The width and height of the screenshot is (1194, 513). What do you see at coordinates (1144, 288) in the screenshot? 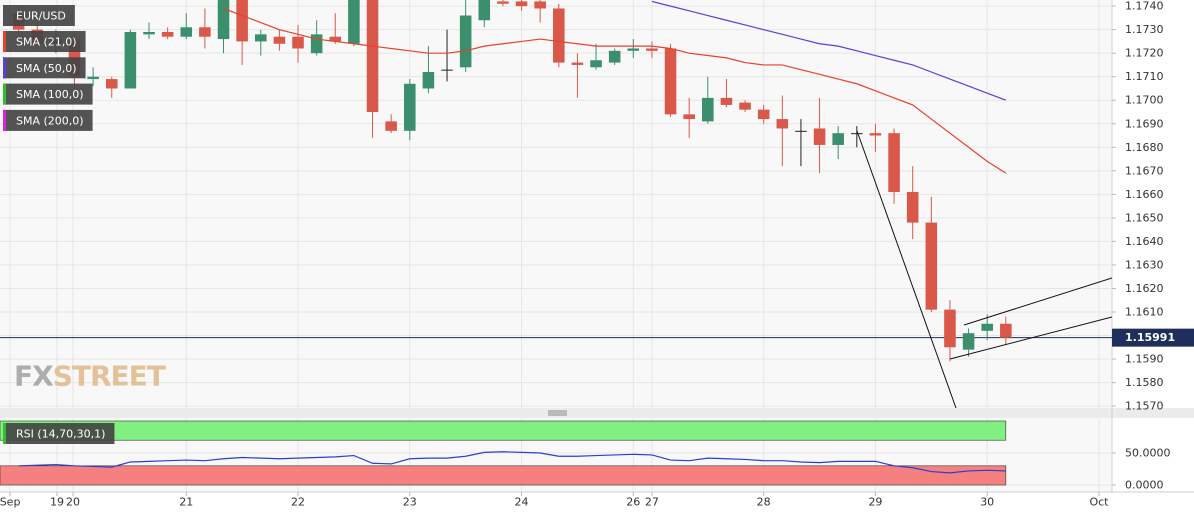
I see `y-tick-label: 1.1620` at bounding box center [1144, 288].